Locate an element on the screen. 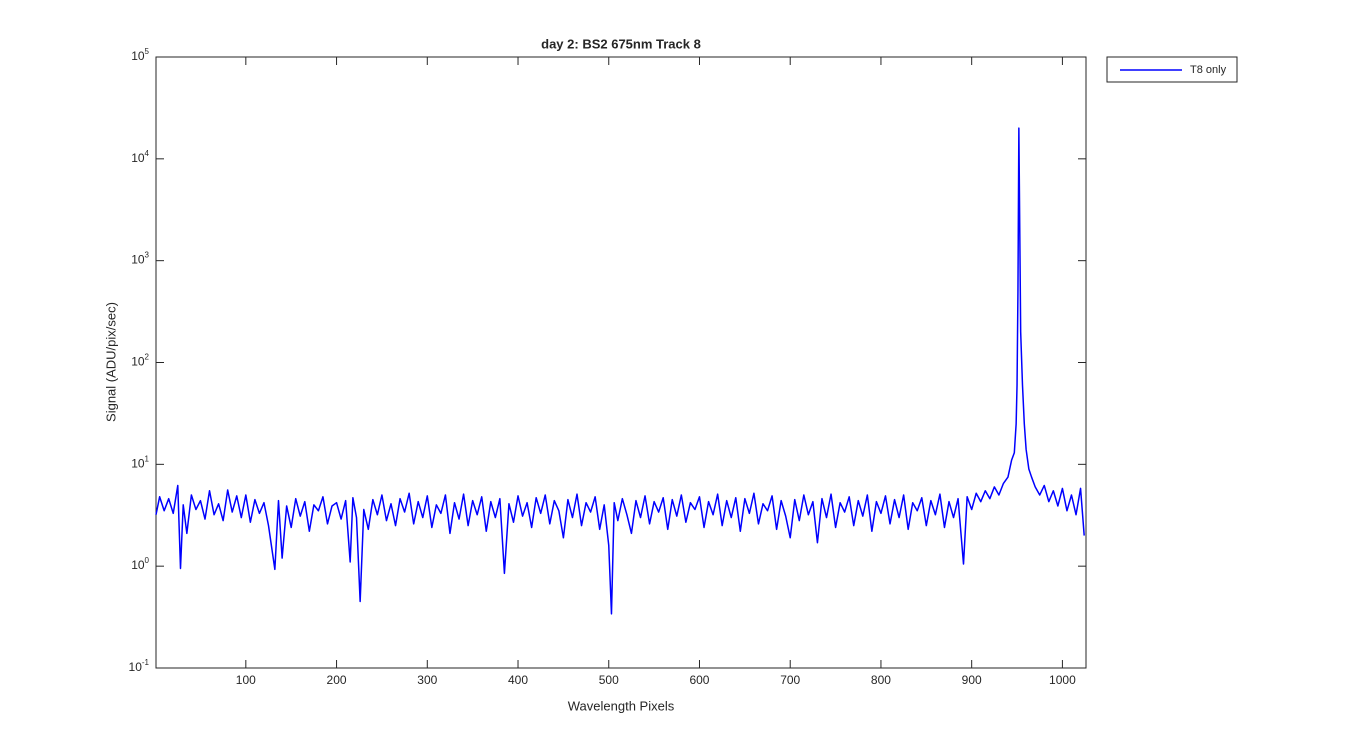 The width and height of the screenshot is (1350, 755). y-tick-exponent: 0 is located at coordinates (147, 560).